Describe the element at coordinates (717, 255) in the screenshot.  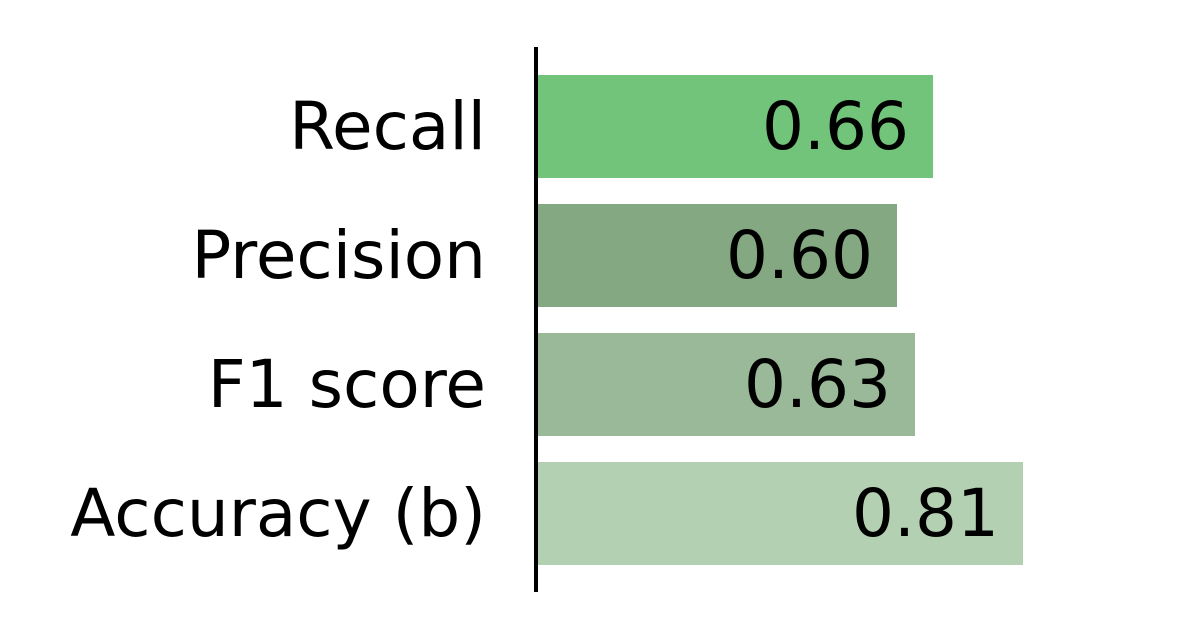
I see `bar-precision` at that location.